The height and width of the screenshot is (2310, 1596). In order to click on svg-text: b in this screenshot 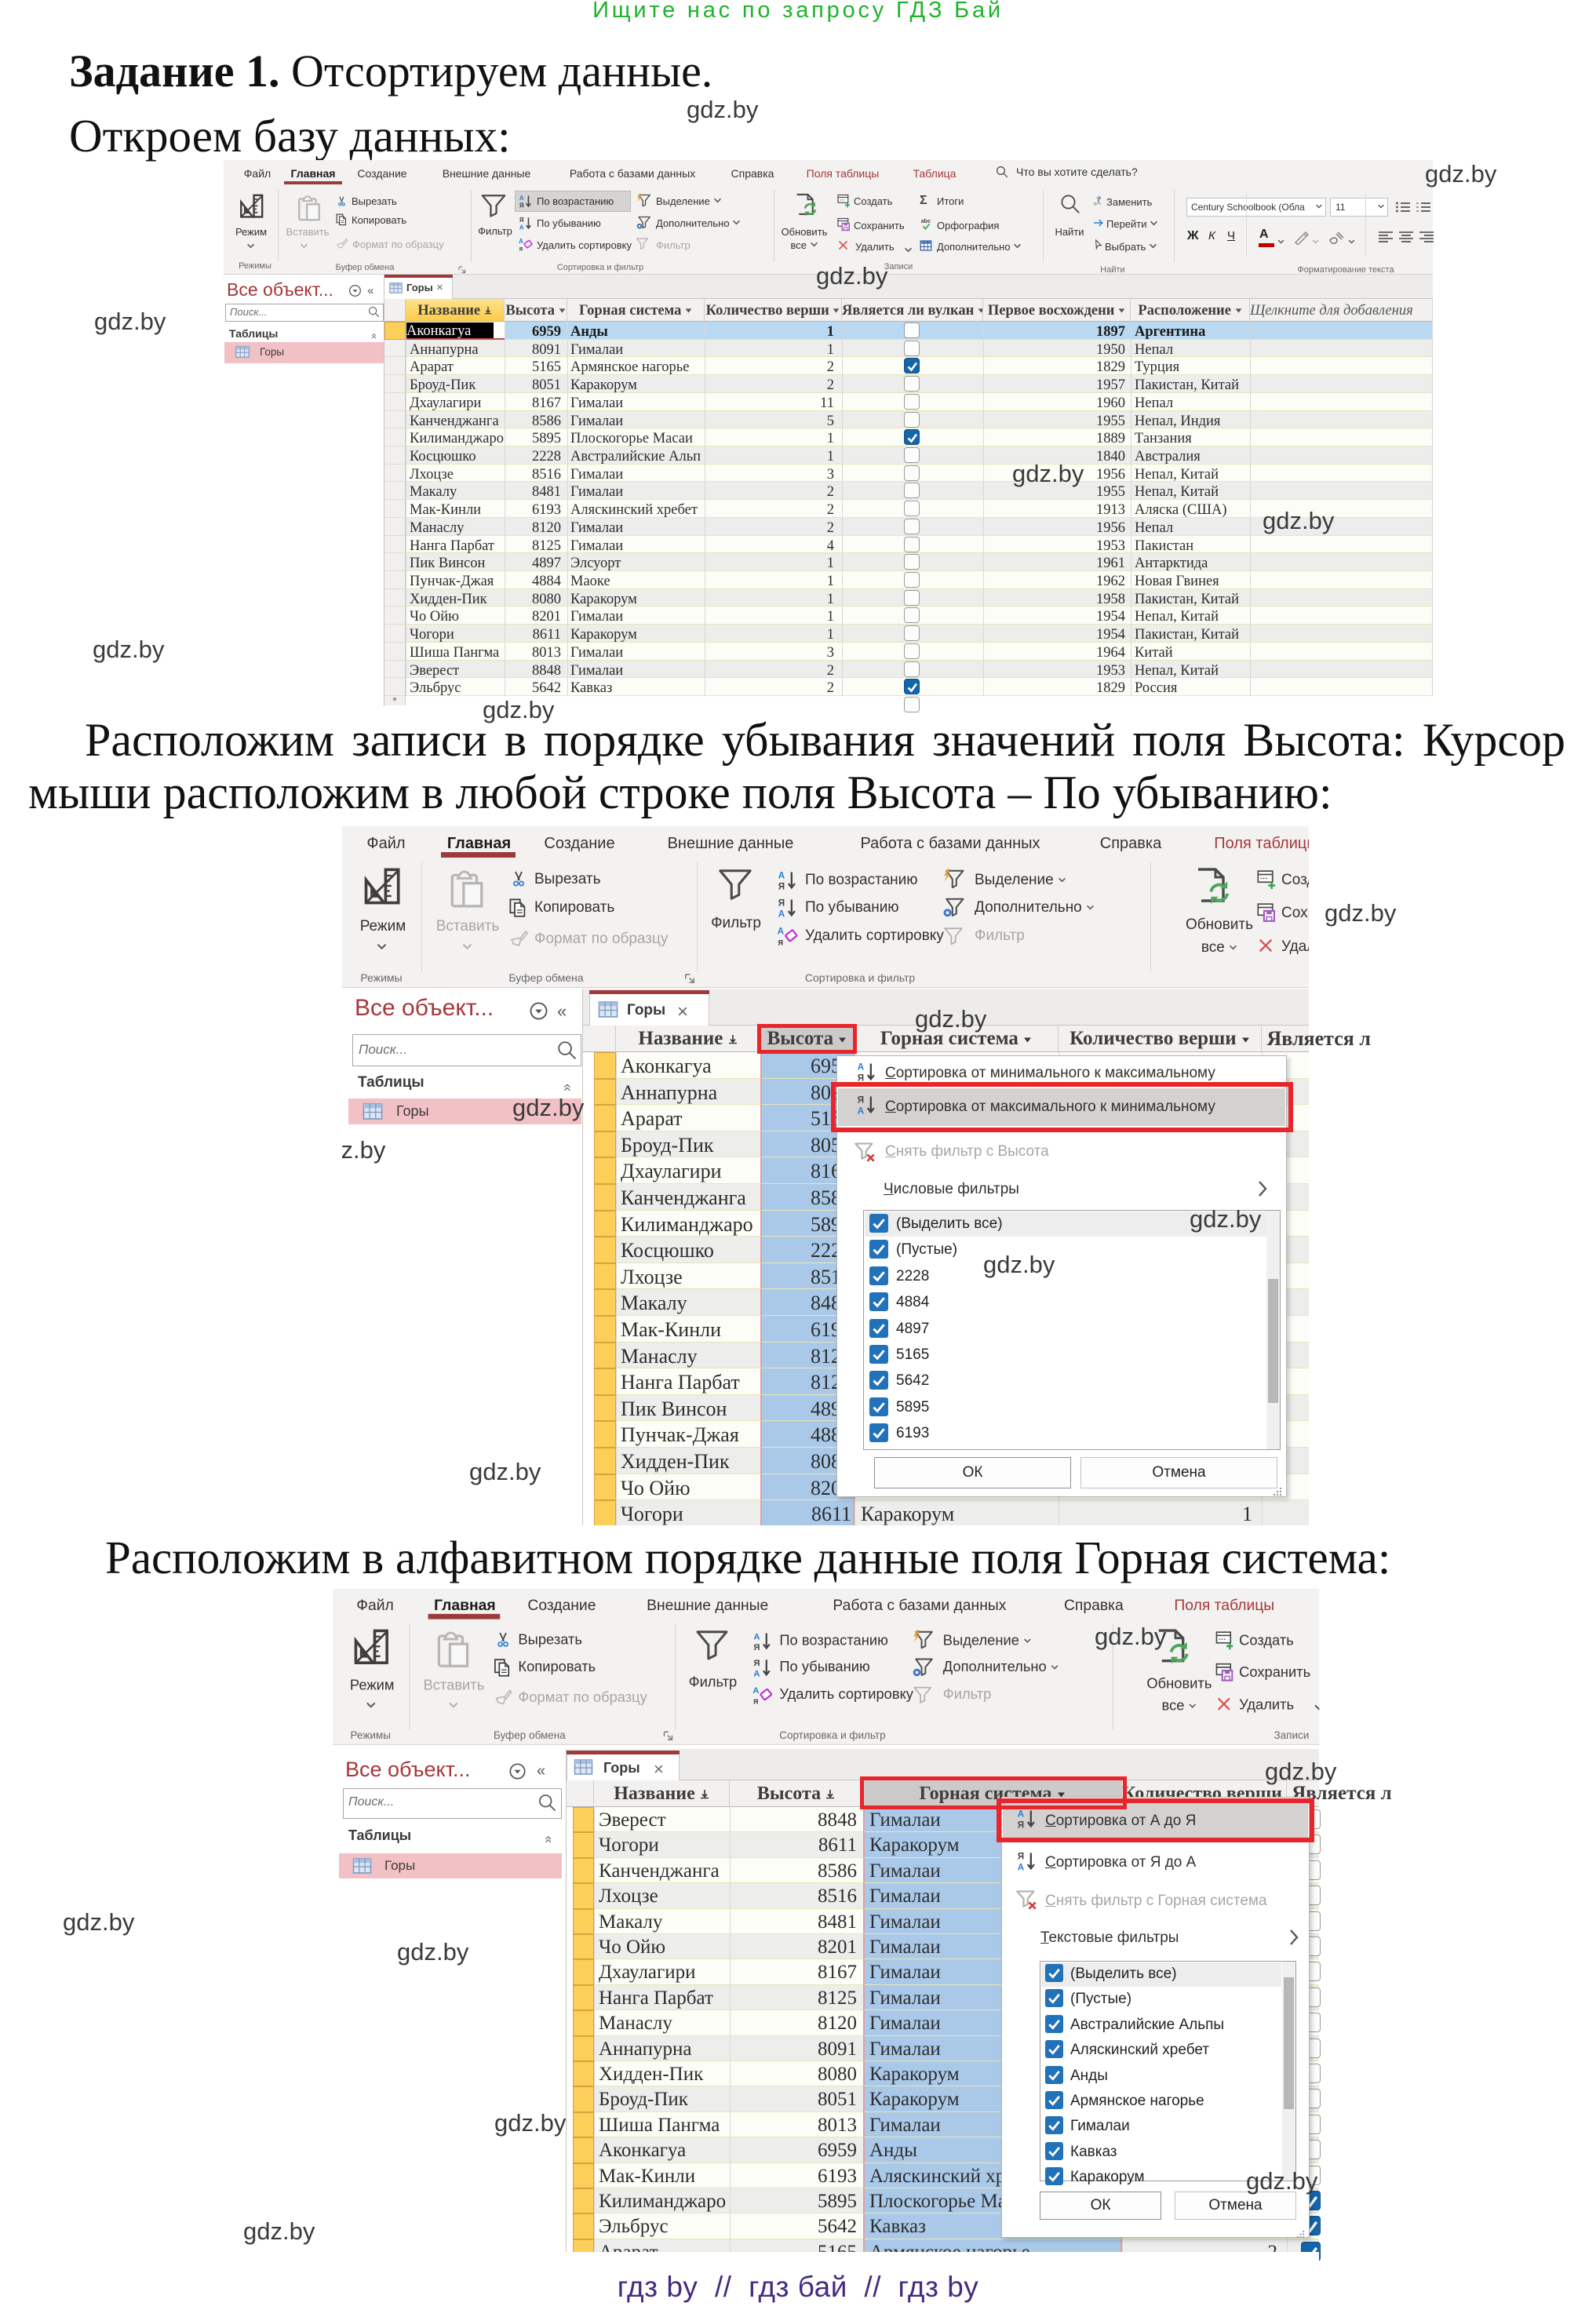, I will do `click(1099, 198)`.